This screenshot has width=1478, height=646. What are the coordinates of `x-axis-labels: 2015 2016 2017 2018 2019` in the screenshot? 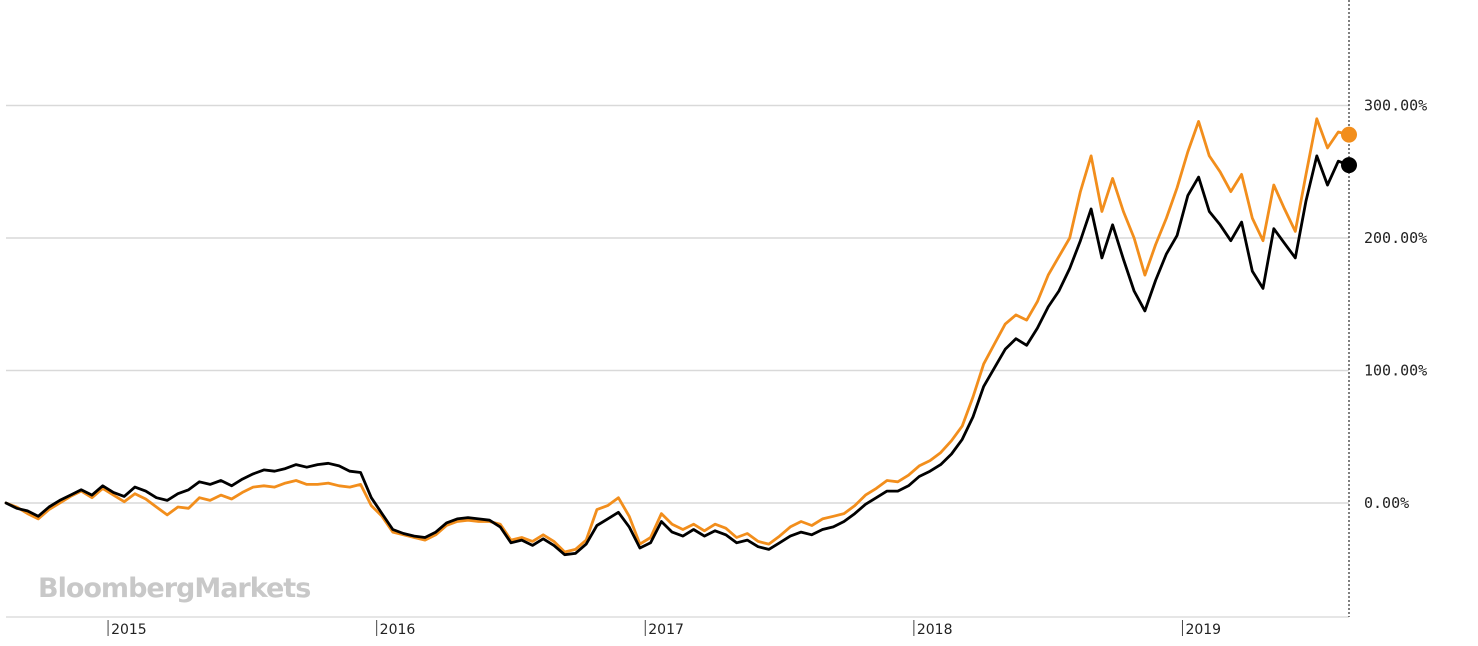 It's located at (664, 629).